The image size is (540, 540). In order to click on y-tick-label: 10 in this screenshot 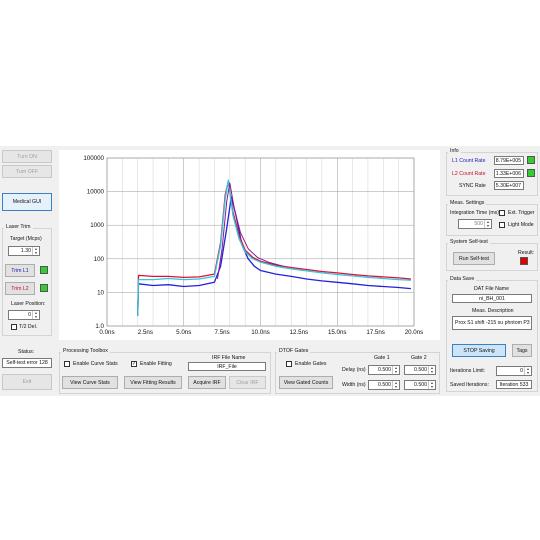, I will do `click(100, 292)`.